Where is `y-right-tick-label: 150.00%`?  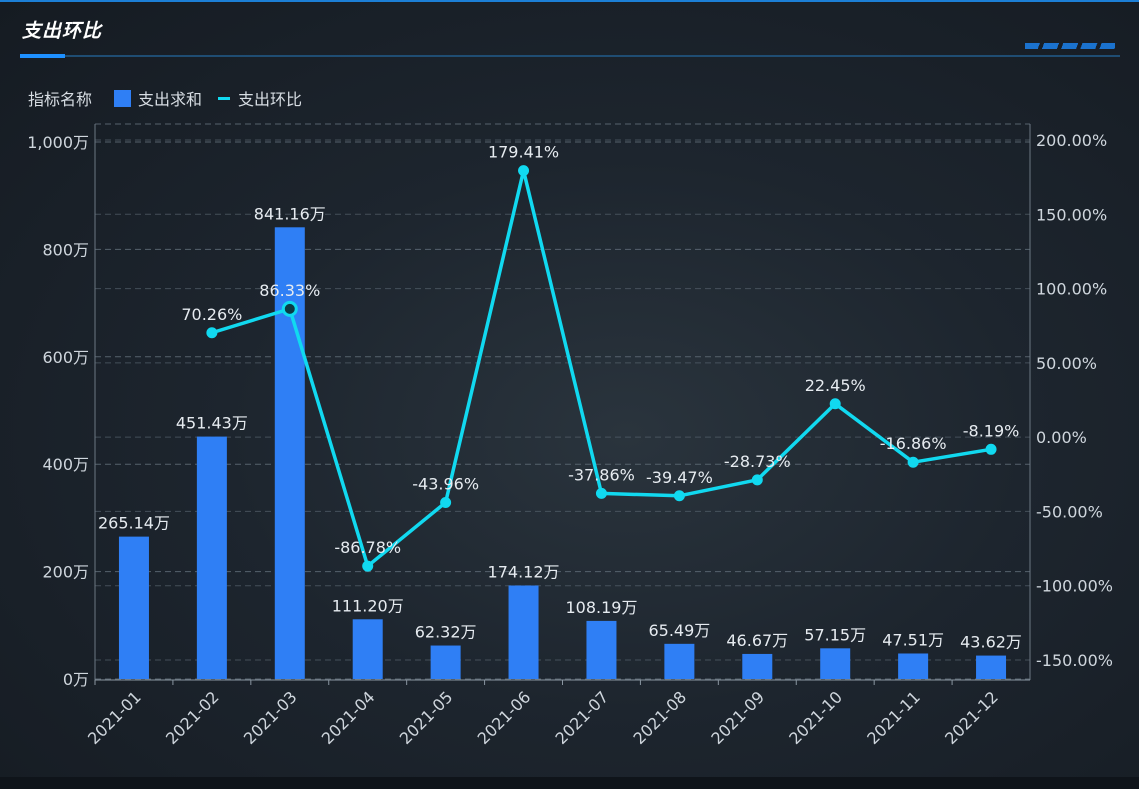 y-right-tick-label: 150.00% is located at coordinates (1071, 214).